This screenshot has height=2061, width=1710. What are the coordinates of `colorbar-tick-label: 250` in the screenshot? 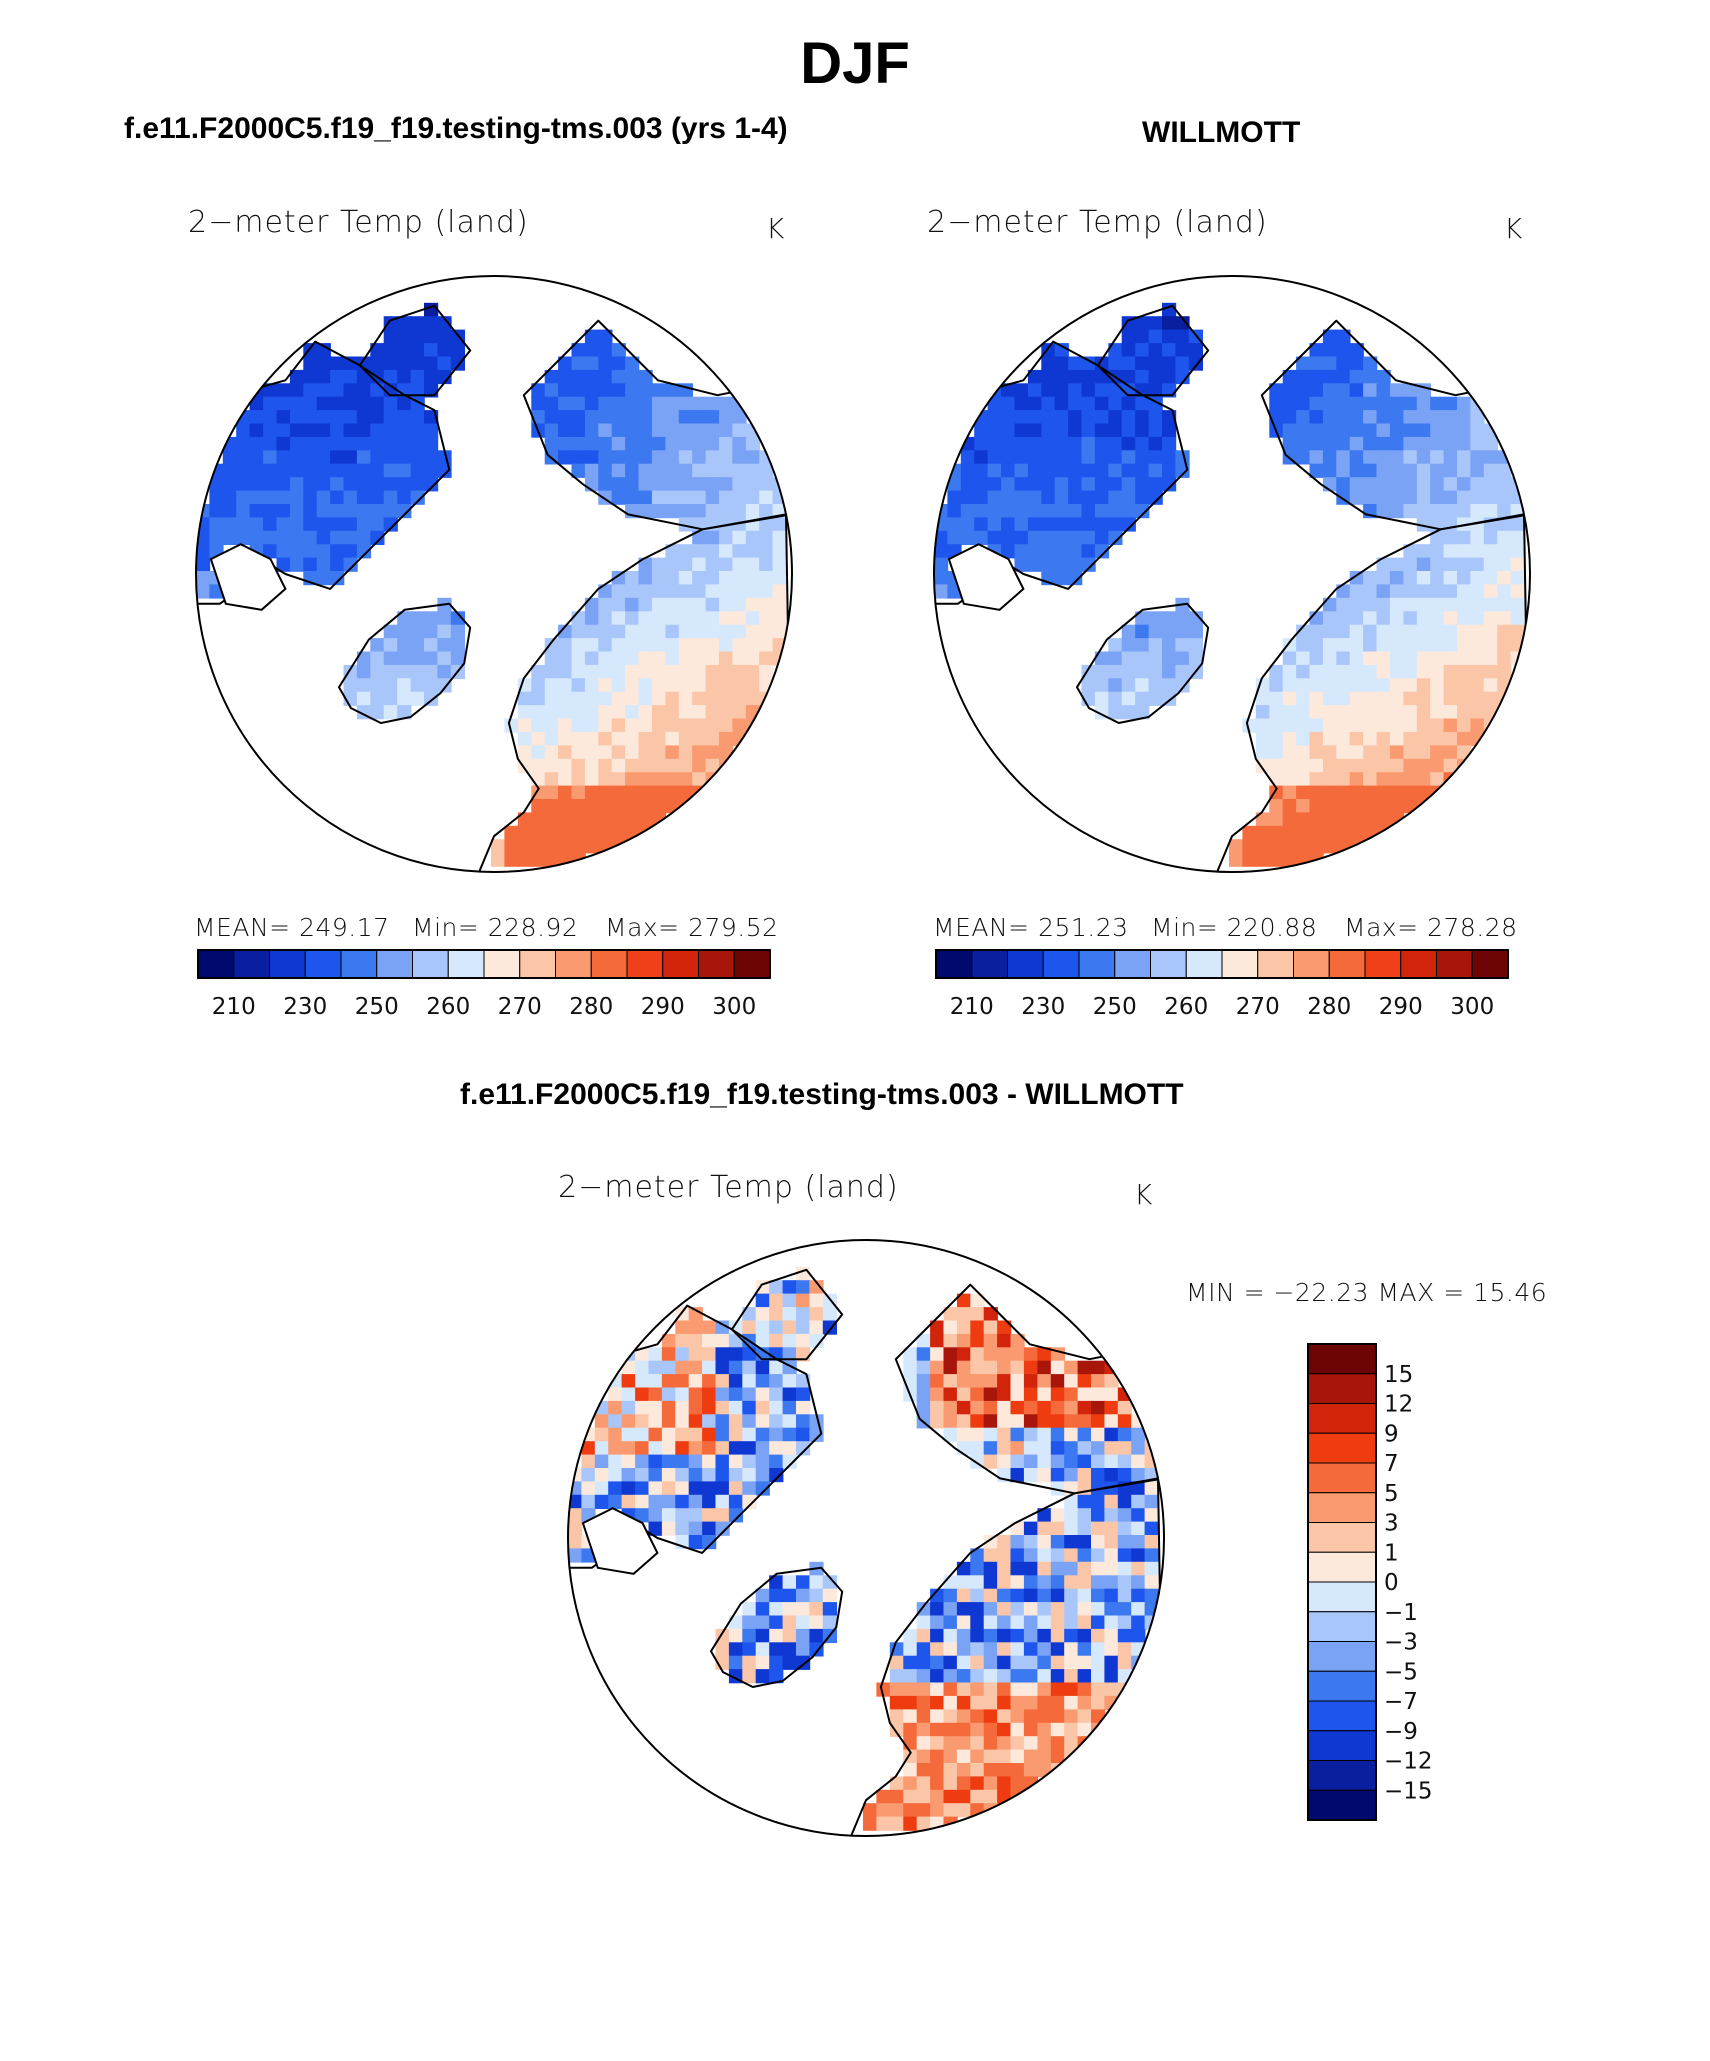 It's located at (377, 1007).